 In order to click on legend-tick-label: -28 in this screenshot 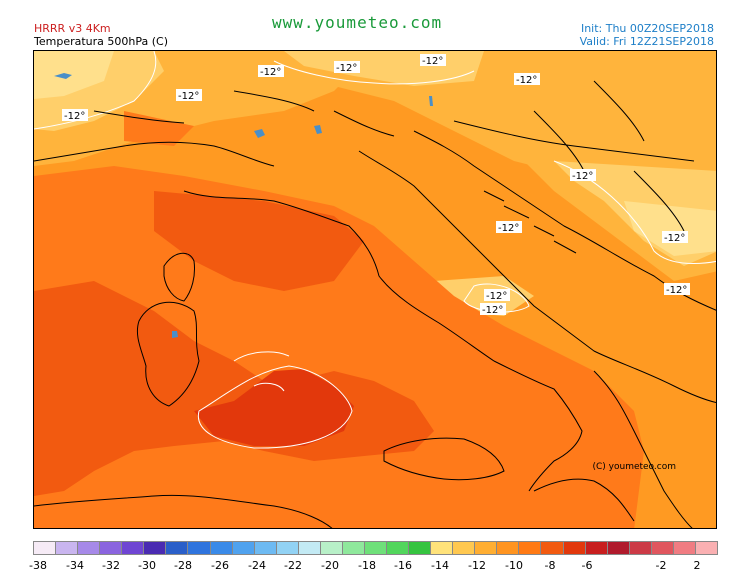, I will do `click(183, 565)`.